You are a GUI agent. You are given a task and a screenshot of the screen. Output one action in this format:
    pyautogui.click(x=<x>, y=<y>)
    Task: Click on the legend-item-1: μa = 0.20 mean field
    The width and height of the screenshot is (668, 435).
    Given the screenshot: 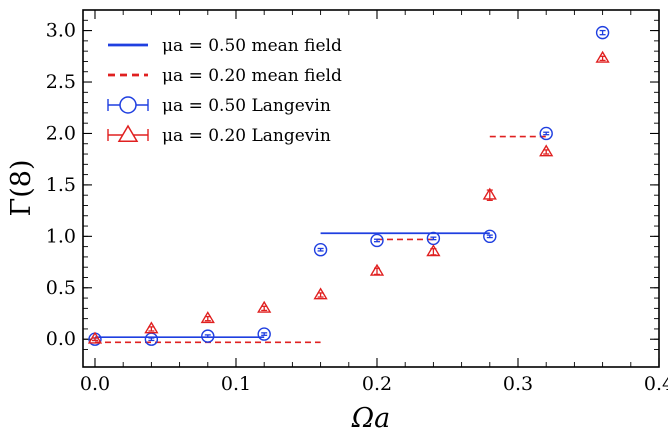 What is the action you would take?
    pyautogui.click(x=225, y=76)
    